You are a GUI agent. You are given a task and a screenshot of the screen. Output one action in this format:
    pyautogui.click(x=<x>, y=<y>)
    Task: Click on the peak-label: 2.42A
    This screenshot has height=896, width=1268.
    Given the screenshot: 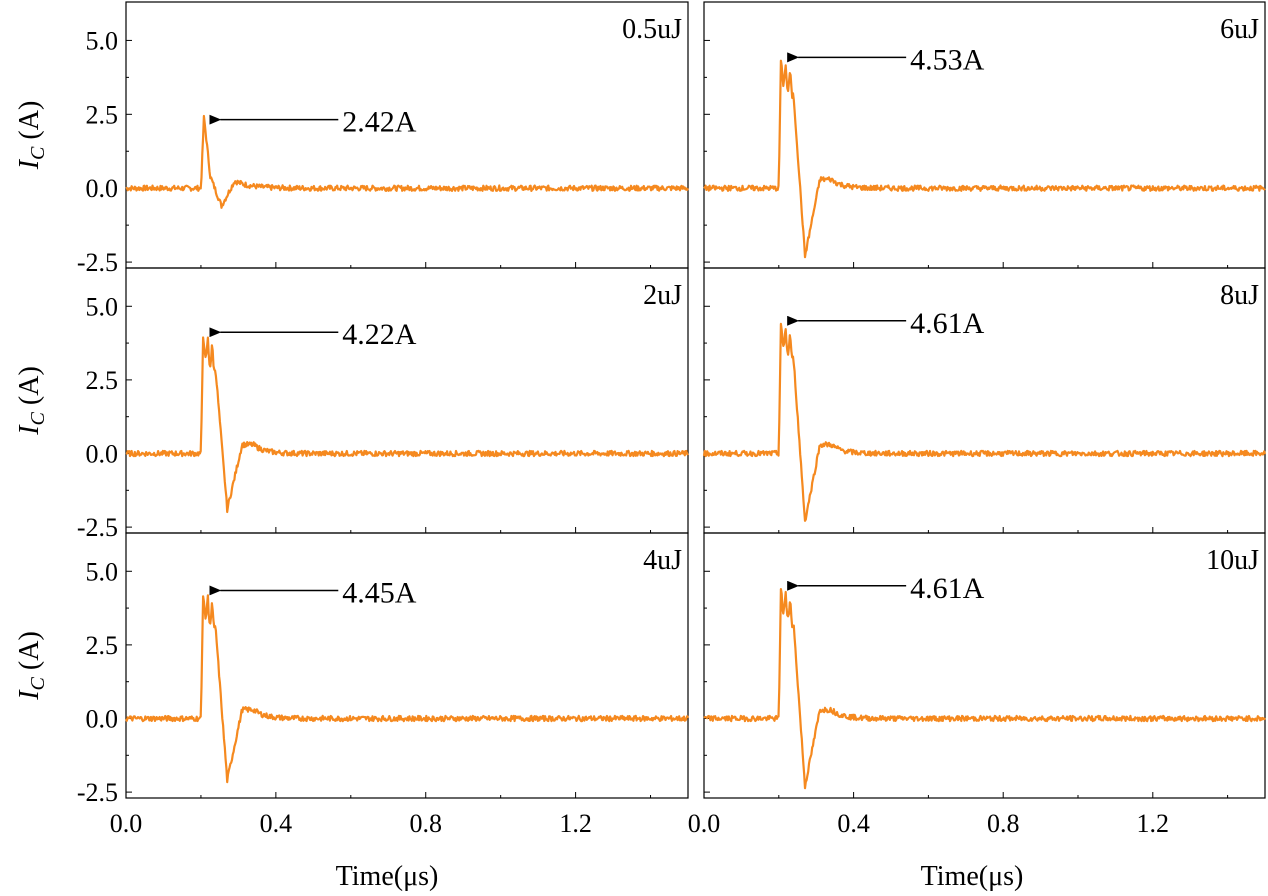 What is the action you would take?
    pyautogui.click(x=379, y=122)
    